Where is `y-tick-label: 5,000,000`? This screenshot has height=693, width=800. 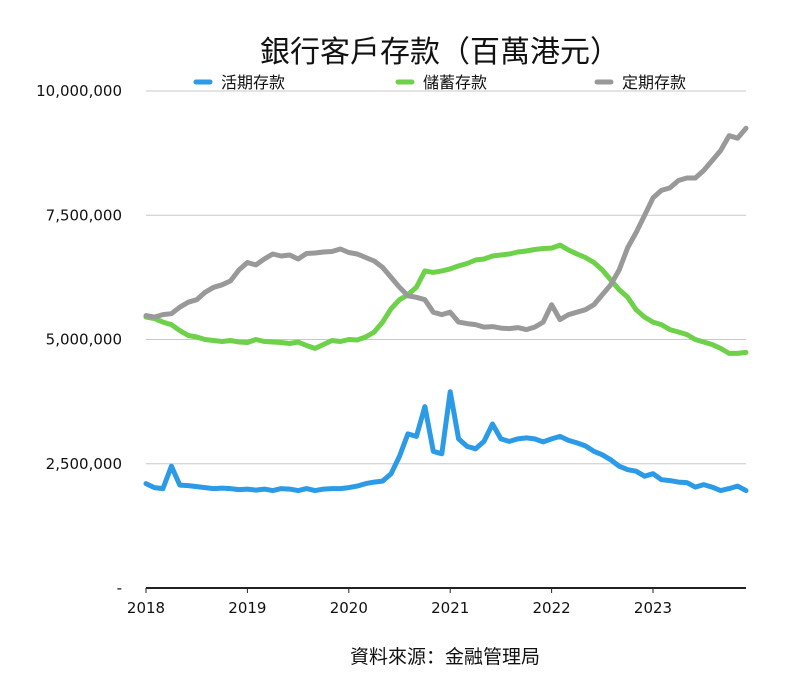 y-tick-label: 5,000,000 is located at coordinates (84, 340).